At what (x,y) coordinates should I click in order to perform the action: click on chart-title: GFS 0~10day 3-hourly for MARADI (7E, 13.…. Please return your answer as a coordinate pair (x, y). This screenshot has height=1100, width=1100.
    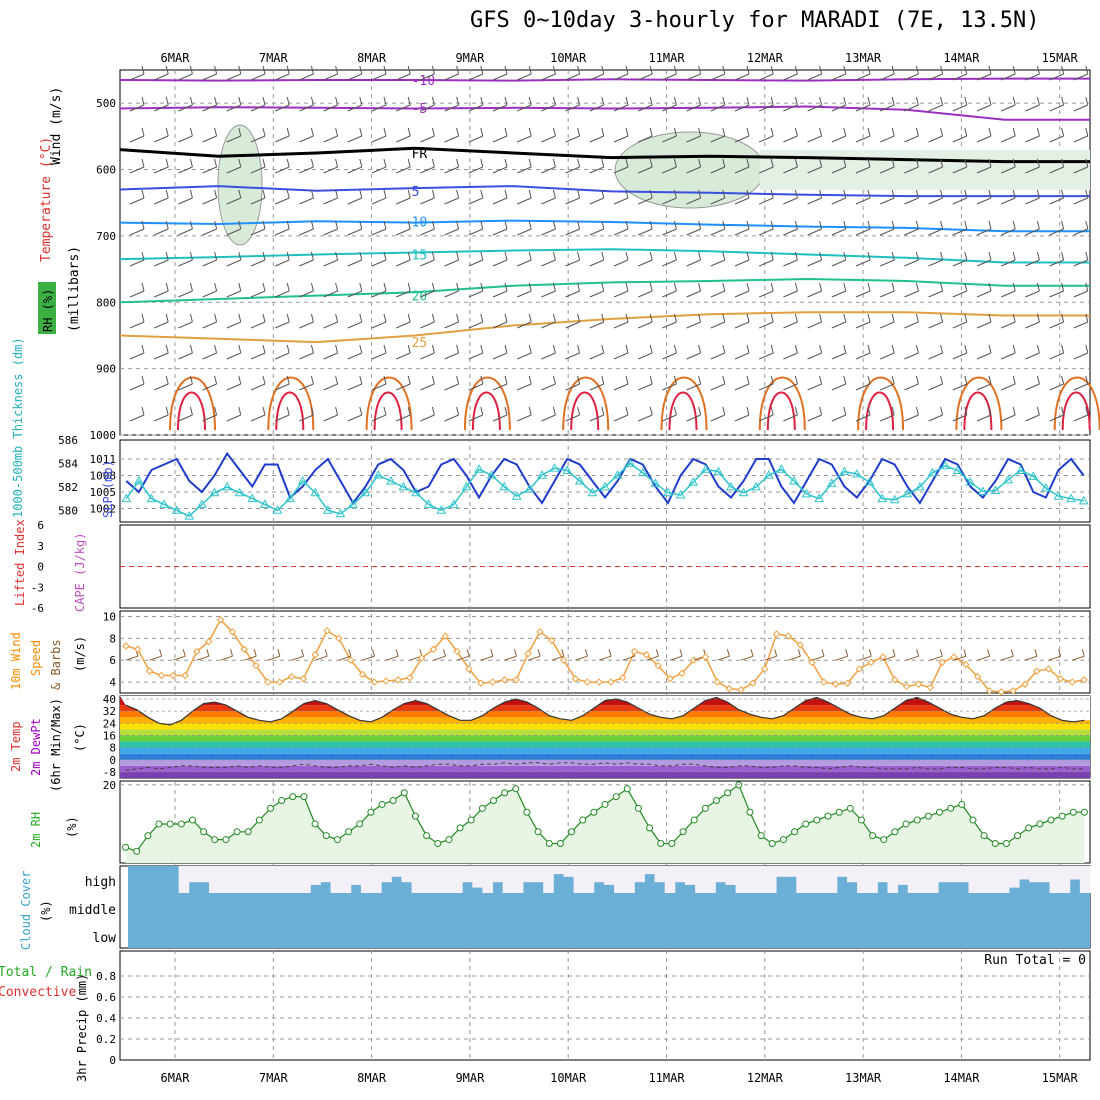
    Looking at the image, I should click on (755, 20).